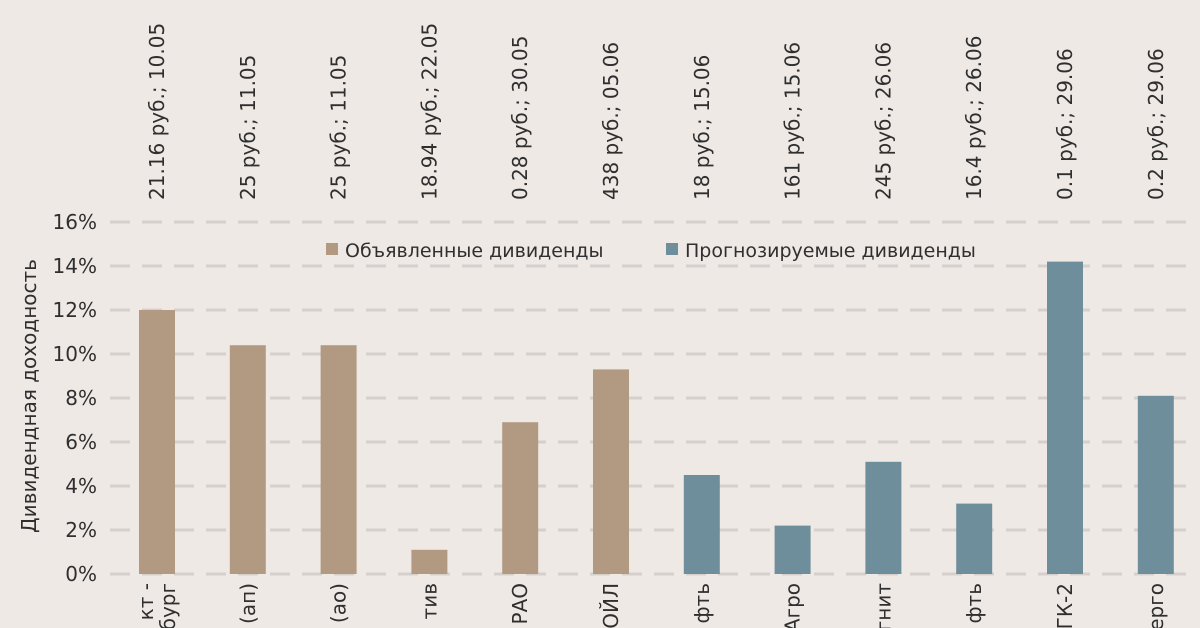  What do you see at coordinates (157, 111) in the screenshot?
I see `bar-annotation: 21.16 руб.; 10.05` at bounding box center [157, 111].